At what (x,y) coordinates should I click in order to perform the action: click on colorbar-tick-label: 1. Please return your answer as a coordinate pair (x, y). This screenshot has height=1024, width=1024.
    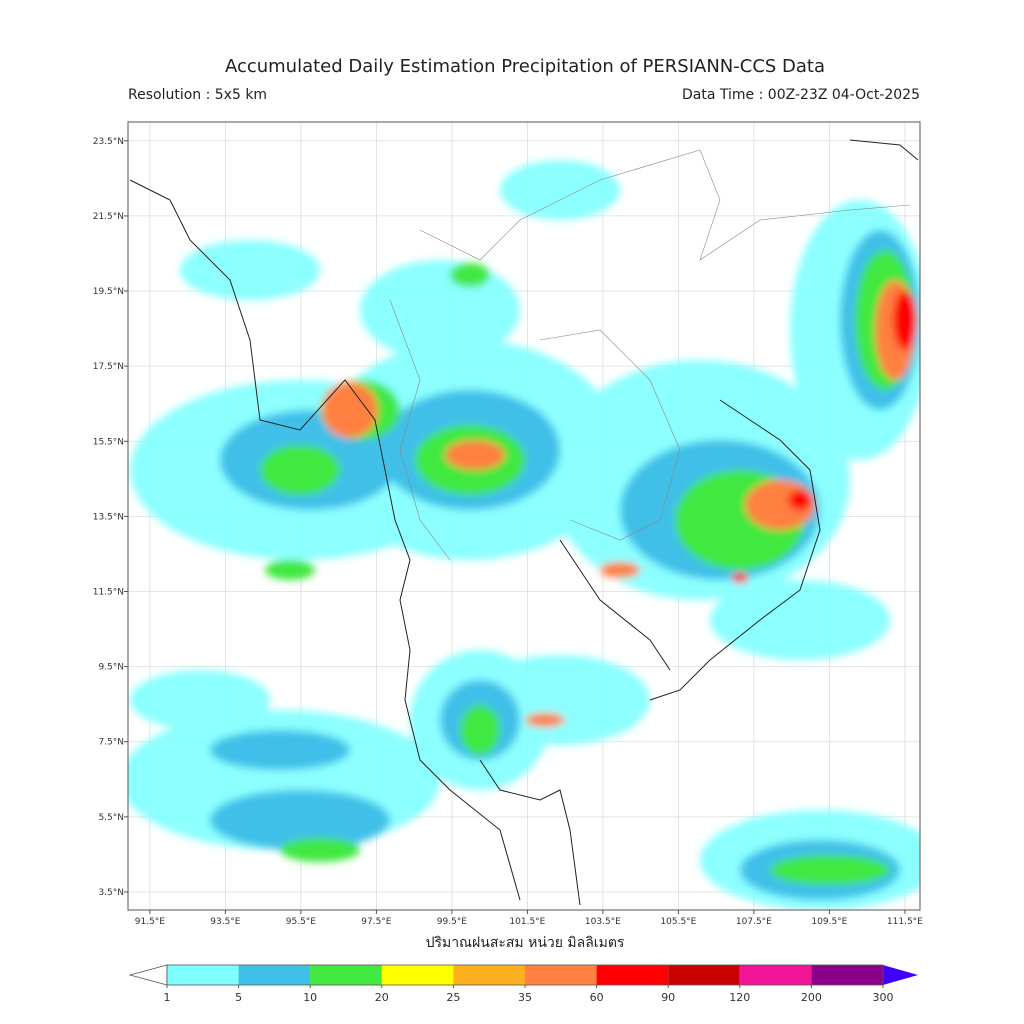
    Looking at the image, I should click on (167, 997).